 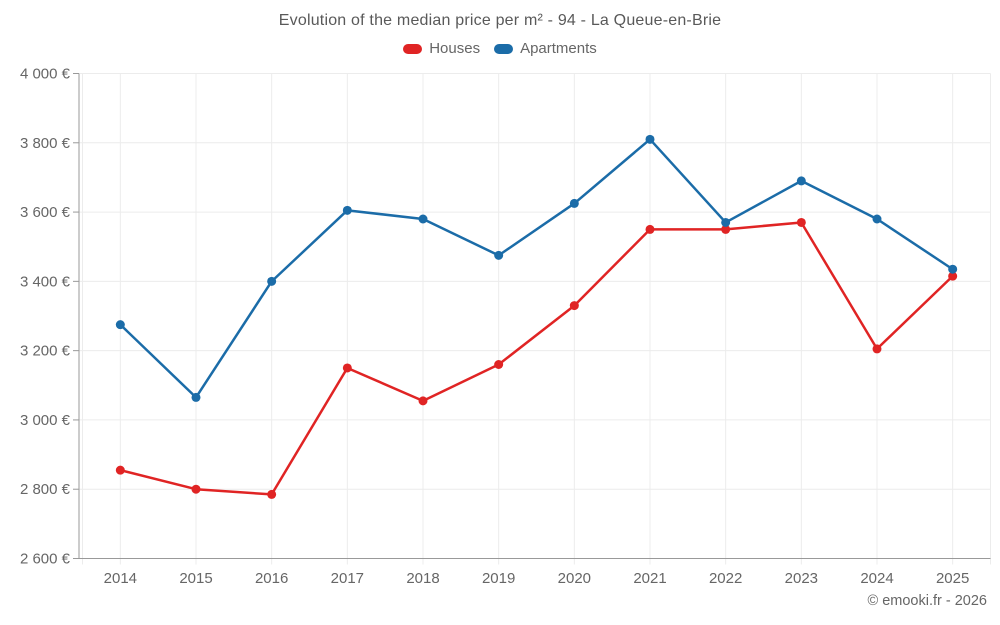 I want to click on apartments-series-swatch-icon, so click(x=504, y=48).